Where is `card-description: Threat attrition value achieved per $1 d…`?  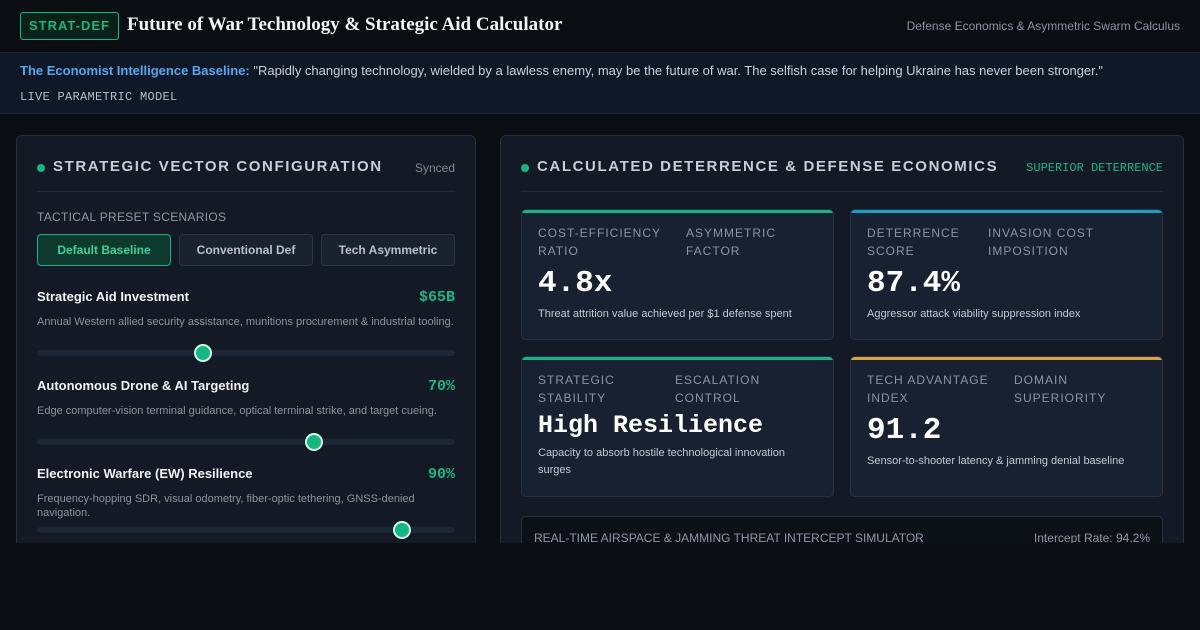
card-description: Threat attrition value achieved per $1 d… is located at coordinates (665, 314).